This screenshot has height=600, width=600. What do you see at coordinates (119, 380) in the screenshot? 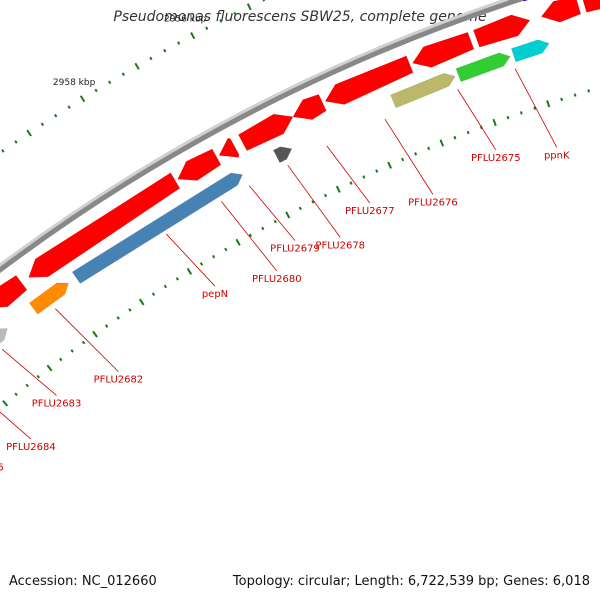
I see `gene-label: PFLU2682` at bounding box center [119, 380].